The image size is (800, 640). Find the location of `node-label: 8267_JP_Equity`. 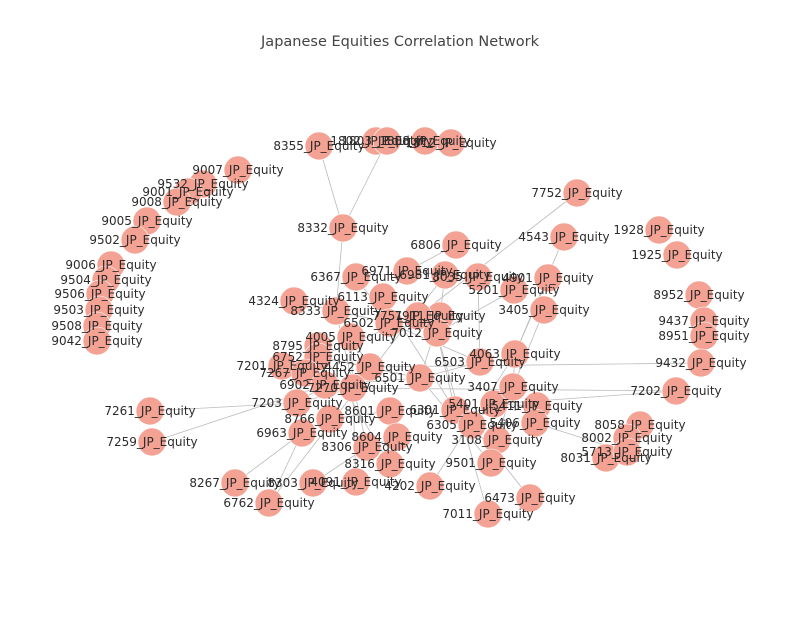

node-label: 8267_JP_Equity is located at coordinates (234, 483).